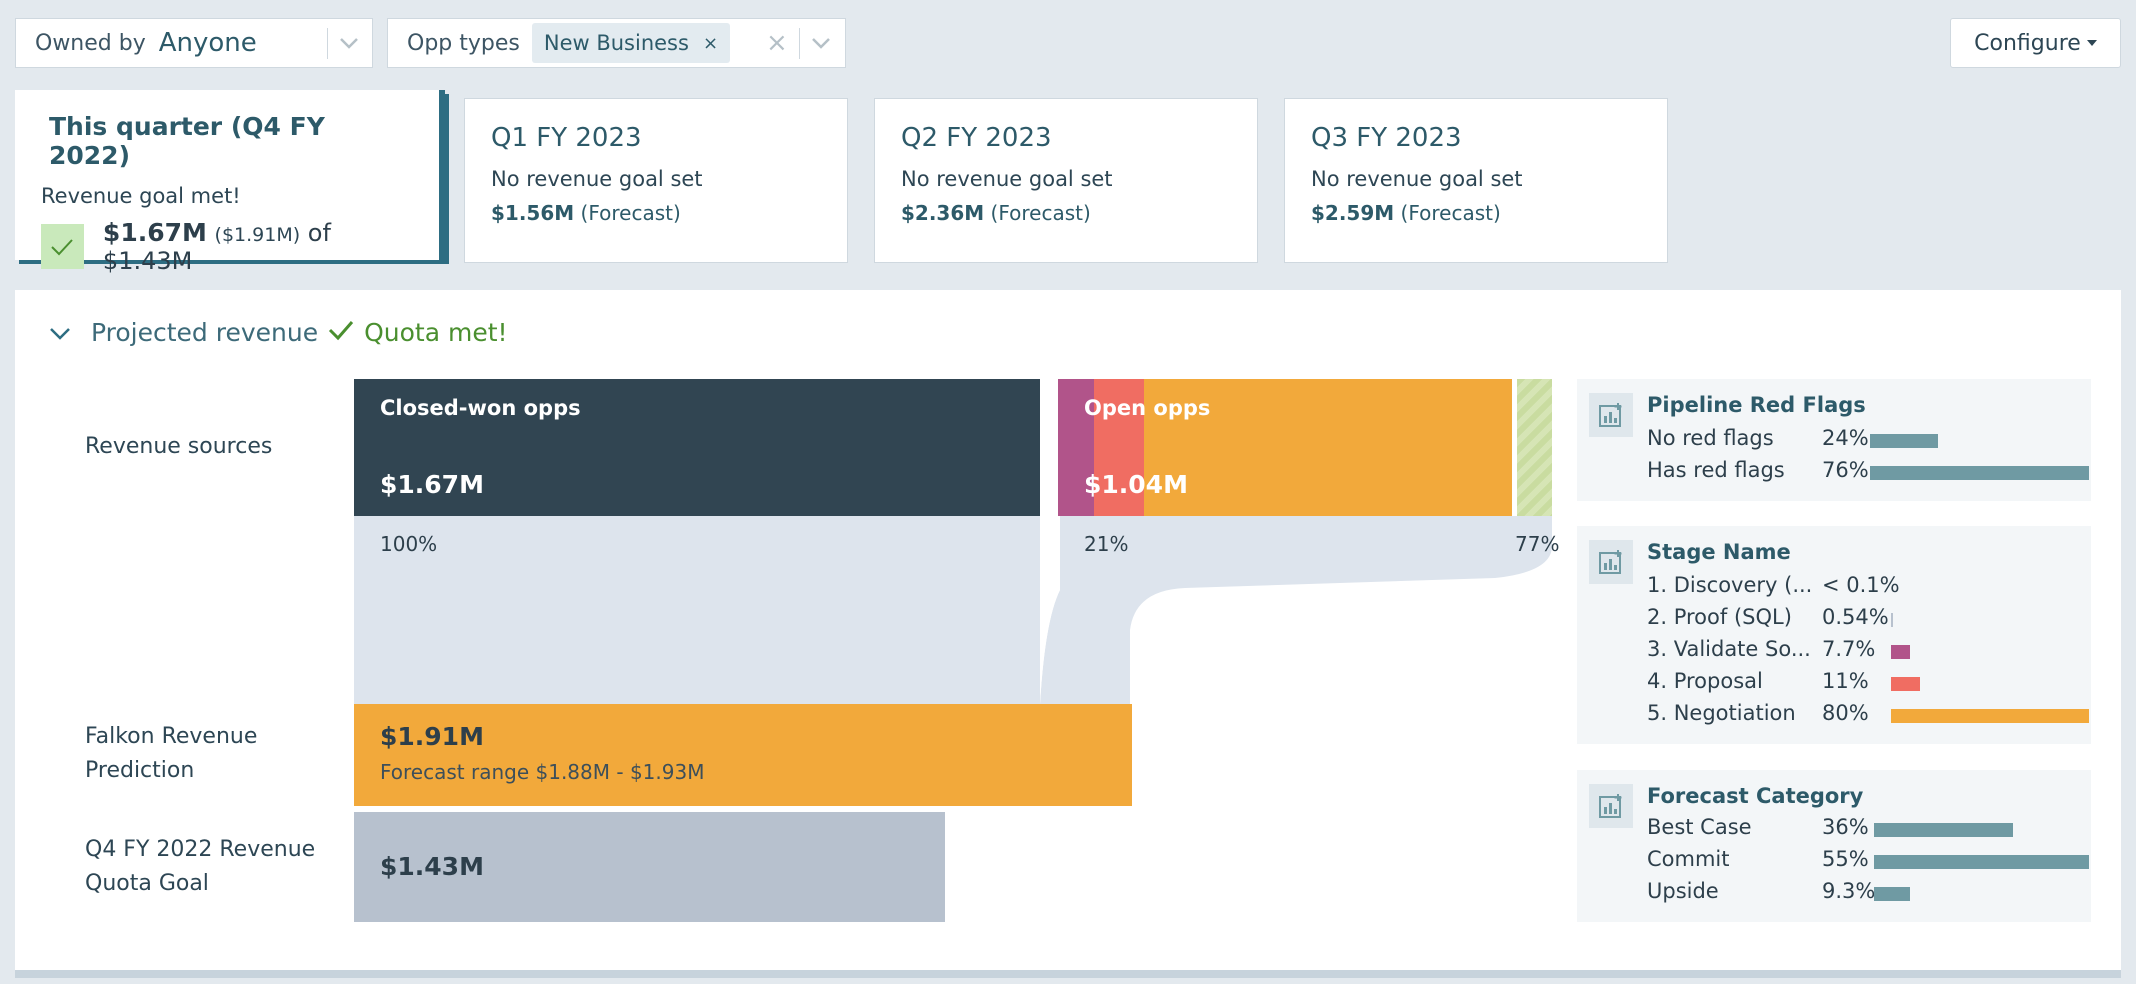 This screenshot has width=2136, height=984. Describe the element at coordinates (799, 43) in the screenshot. I see `opp-types-filter-divider` at that location.